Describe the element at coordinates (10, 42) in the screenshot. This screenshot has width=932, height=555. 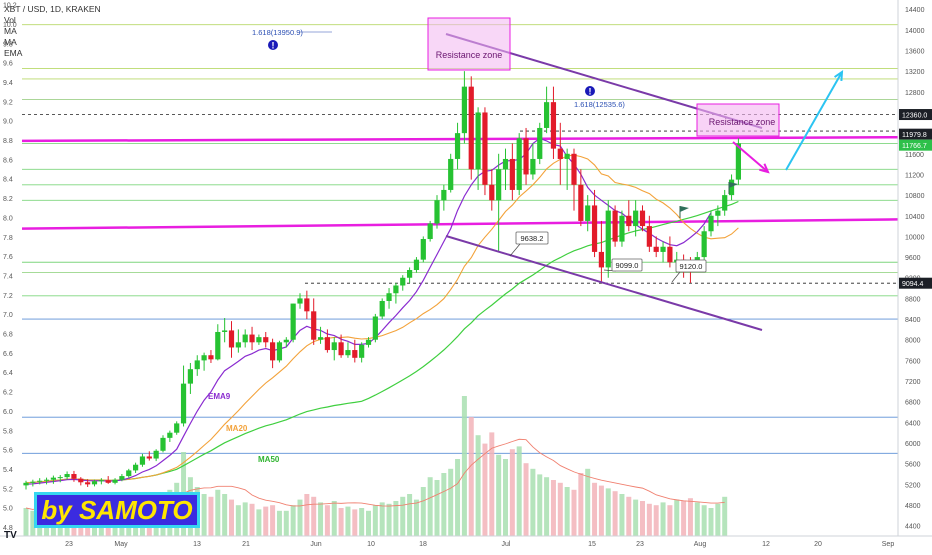
I see `indicator-ma-2: MA` at that location.